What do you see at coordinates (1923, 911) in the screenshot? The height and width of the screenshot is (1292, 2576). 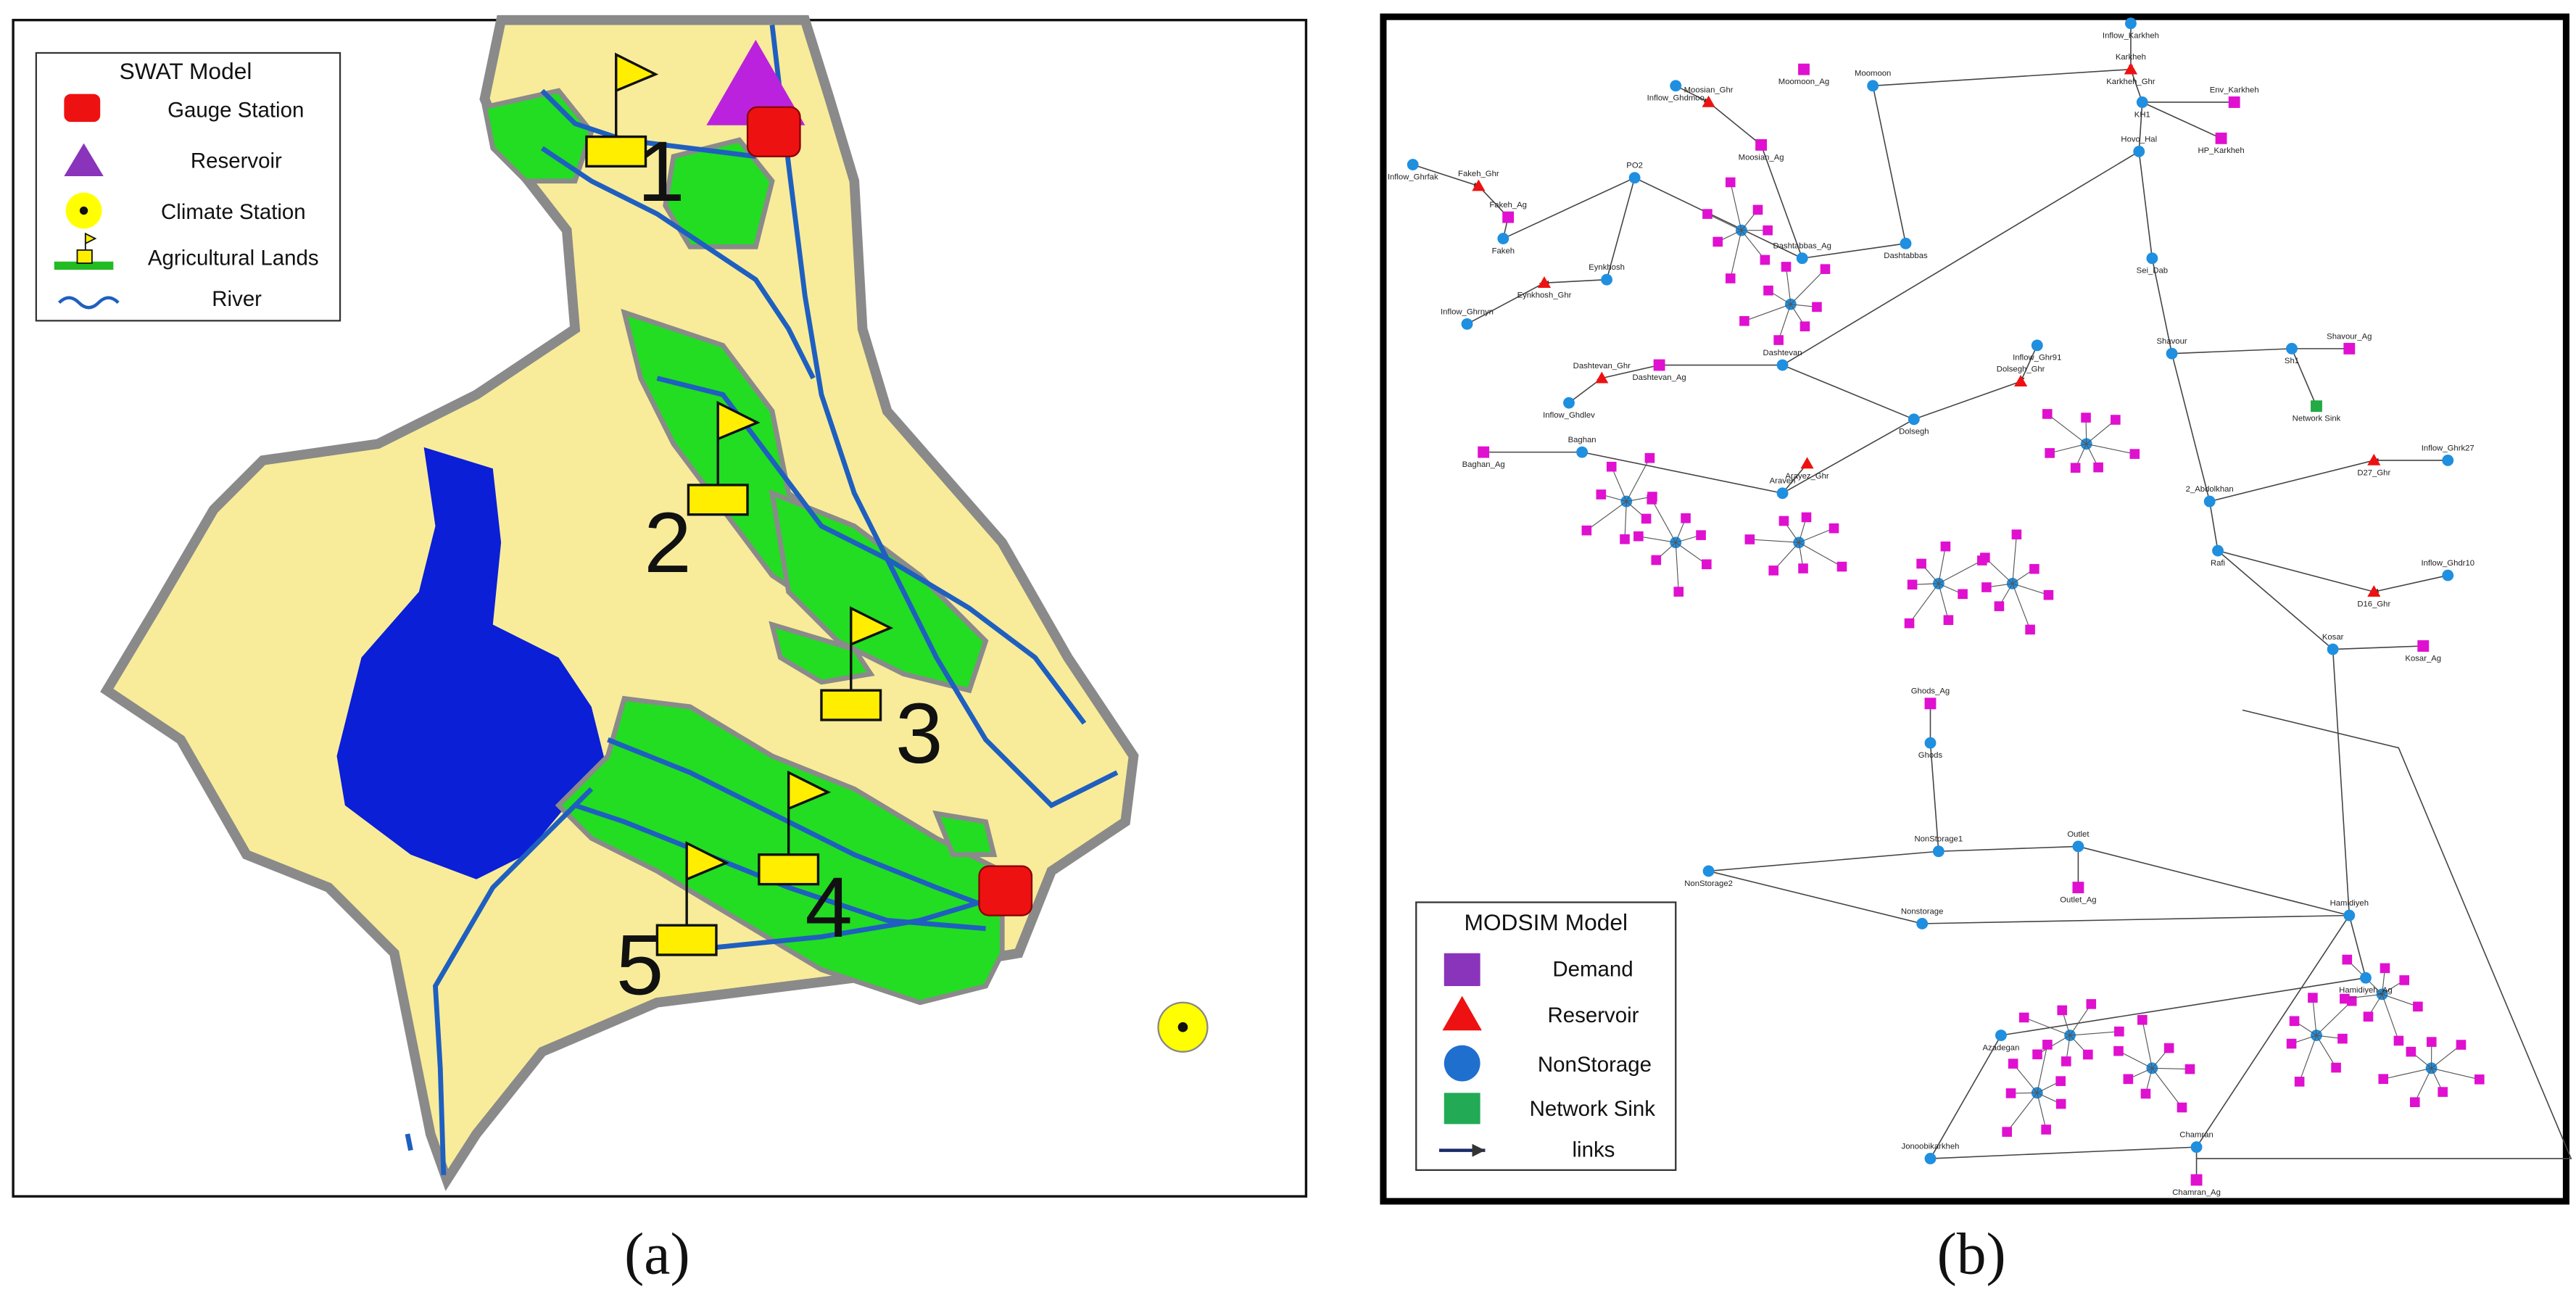 I see `node-label: Nonstorage` at bounding box center [1923, 911].